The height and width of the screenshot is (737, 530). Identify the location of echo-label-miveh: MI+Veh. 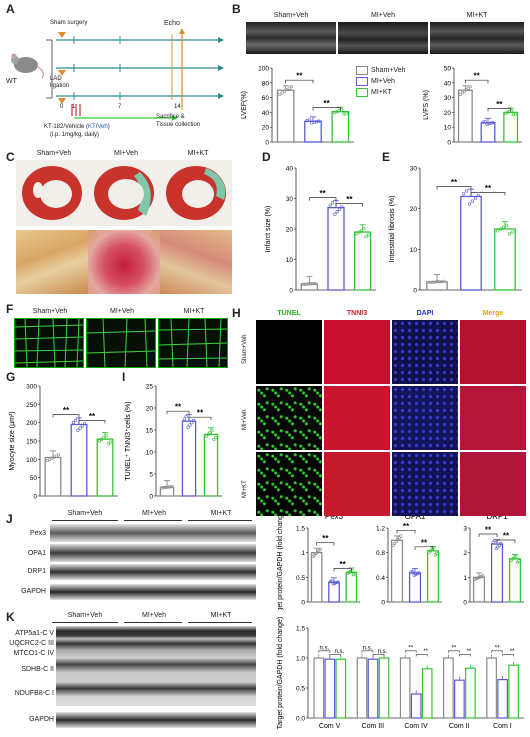
(383, 15).